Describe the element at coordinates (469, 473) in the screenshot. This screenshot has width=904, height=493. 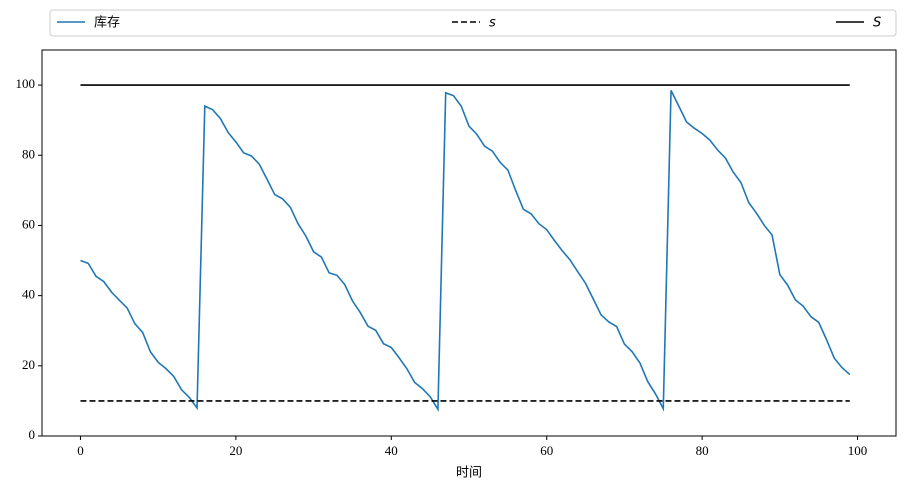
I see `x-axis-label: 时间` at that location.